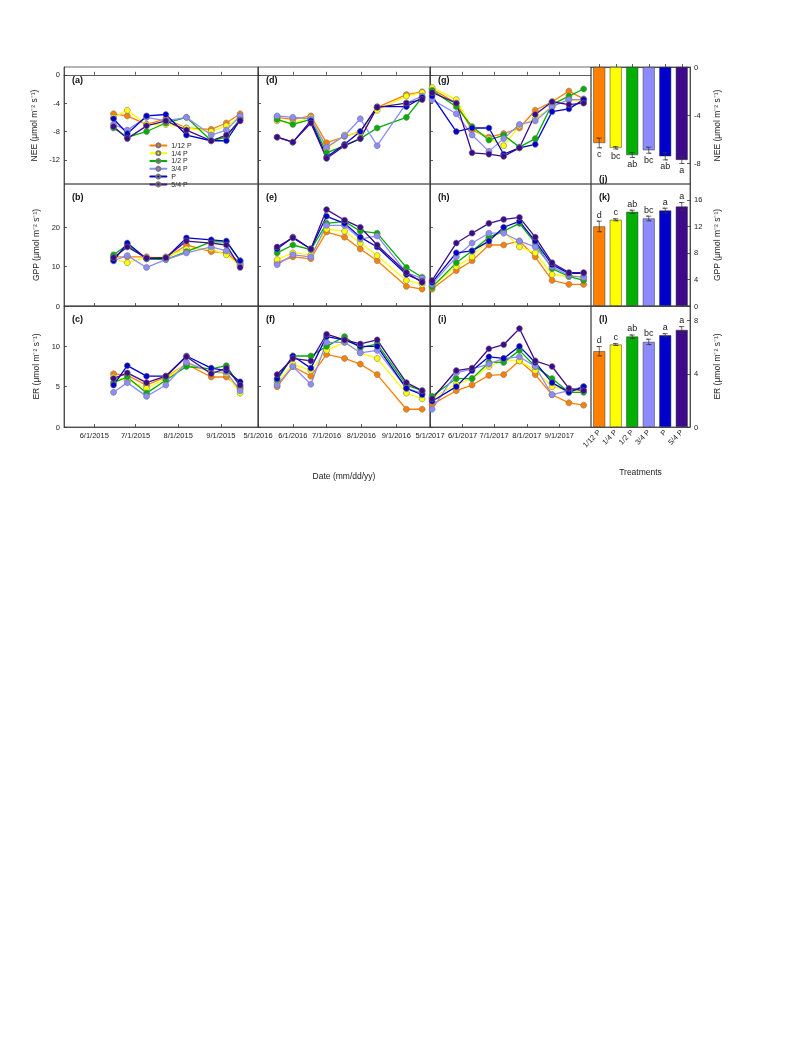  I want to click on text: (b), so click(78, 196).